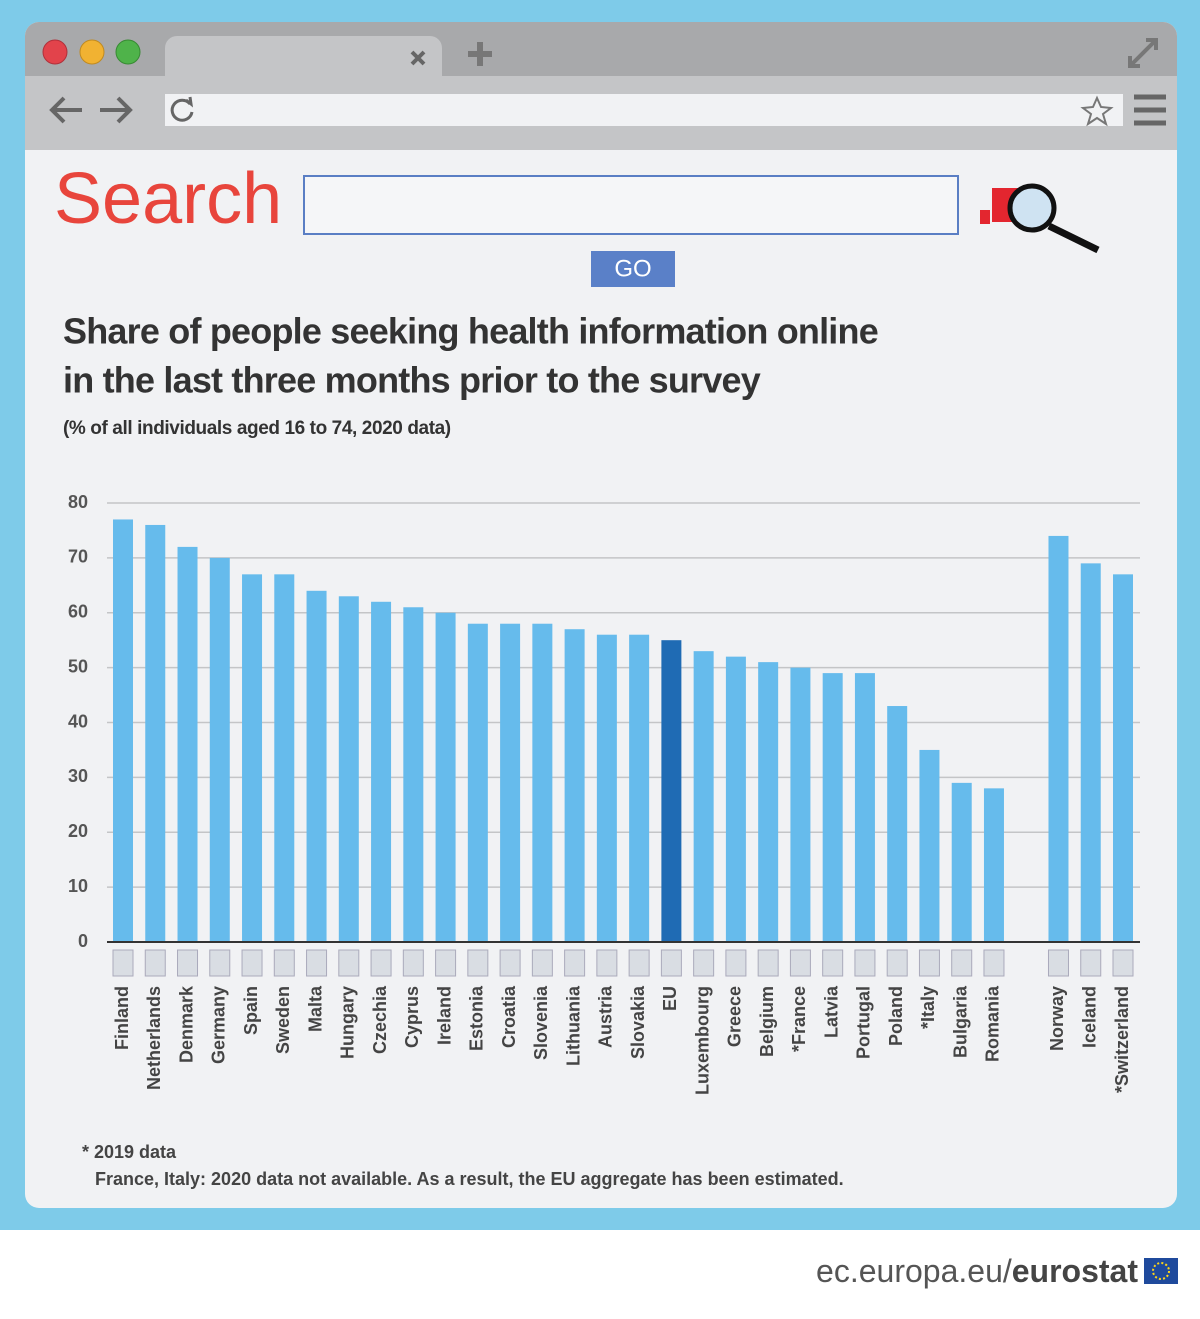 This screenshot has width=1200, height=1319. I want to click on x-tick-label: Belgium, so click(767, 1021).